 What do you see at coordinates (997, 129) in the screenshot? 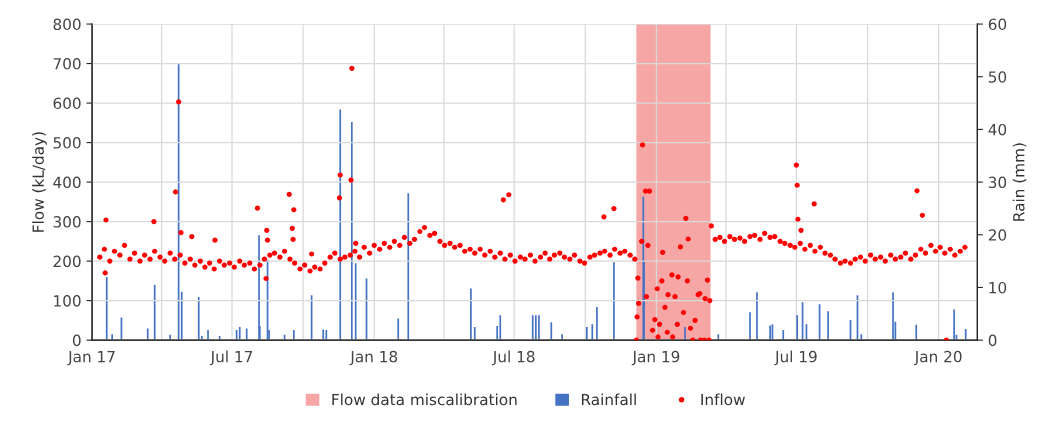
I see `y2-tick-label: 40` at bounding box center [997, 129].